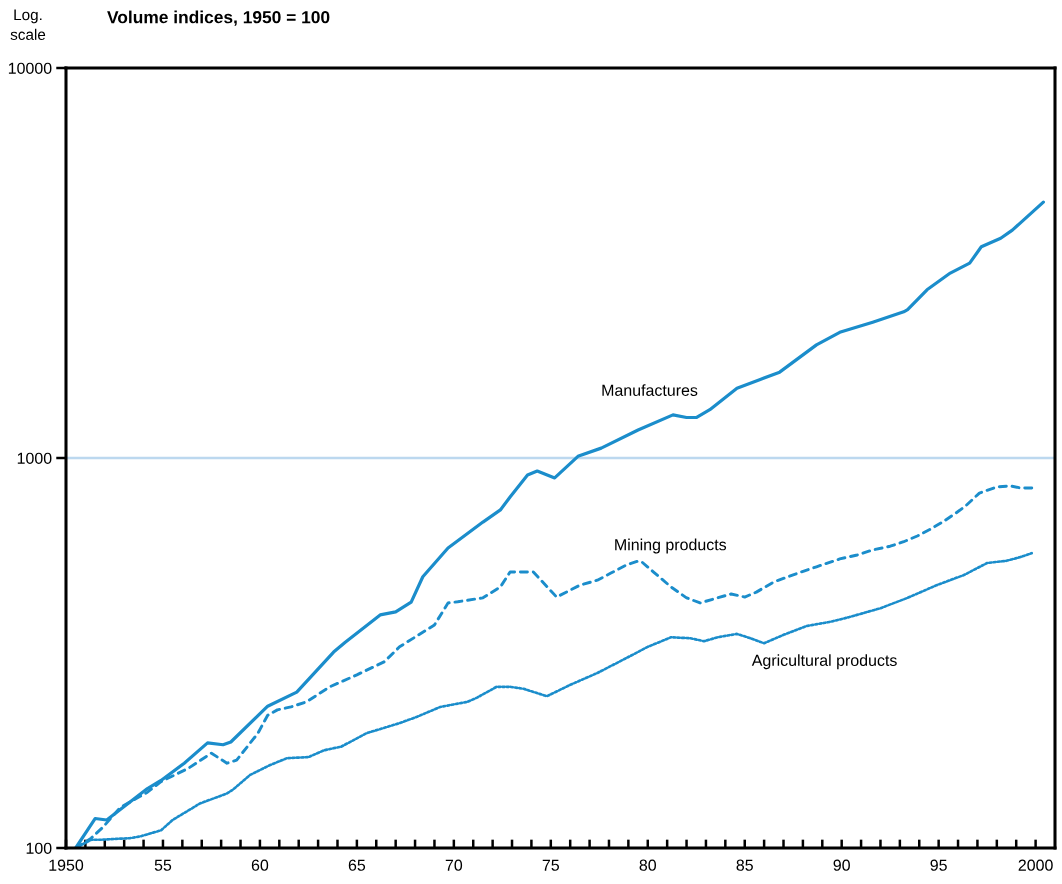 This screenshot has width=1062, height=884. Describe the element at coordinates (454, 865) in the screenshot. I see `x-tick-label: 70` at that location.